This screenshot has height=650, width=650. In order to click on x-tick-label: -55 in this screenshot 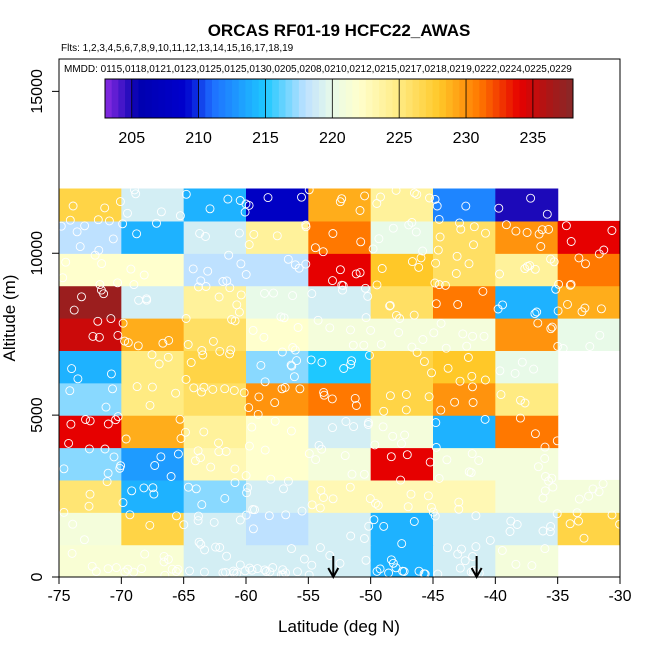, I will do `click(308, 596)`.